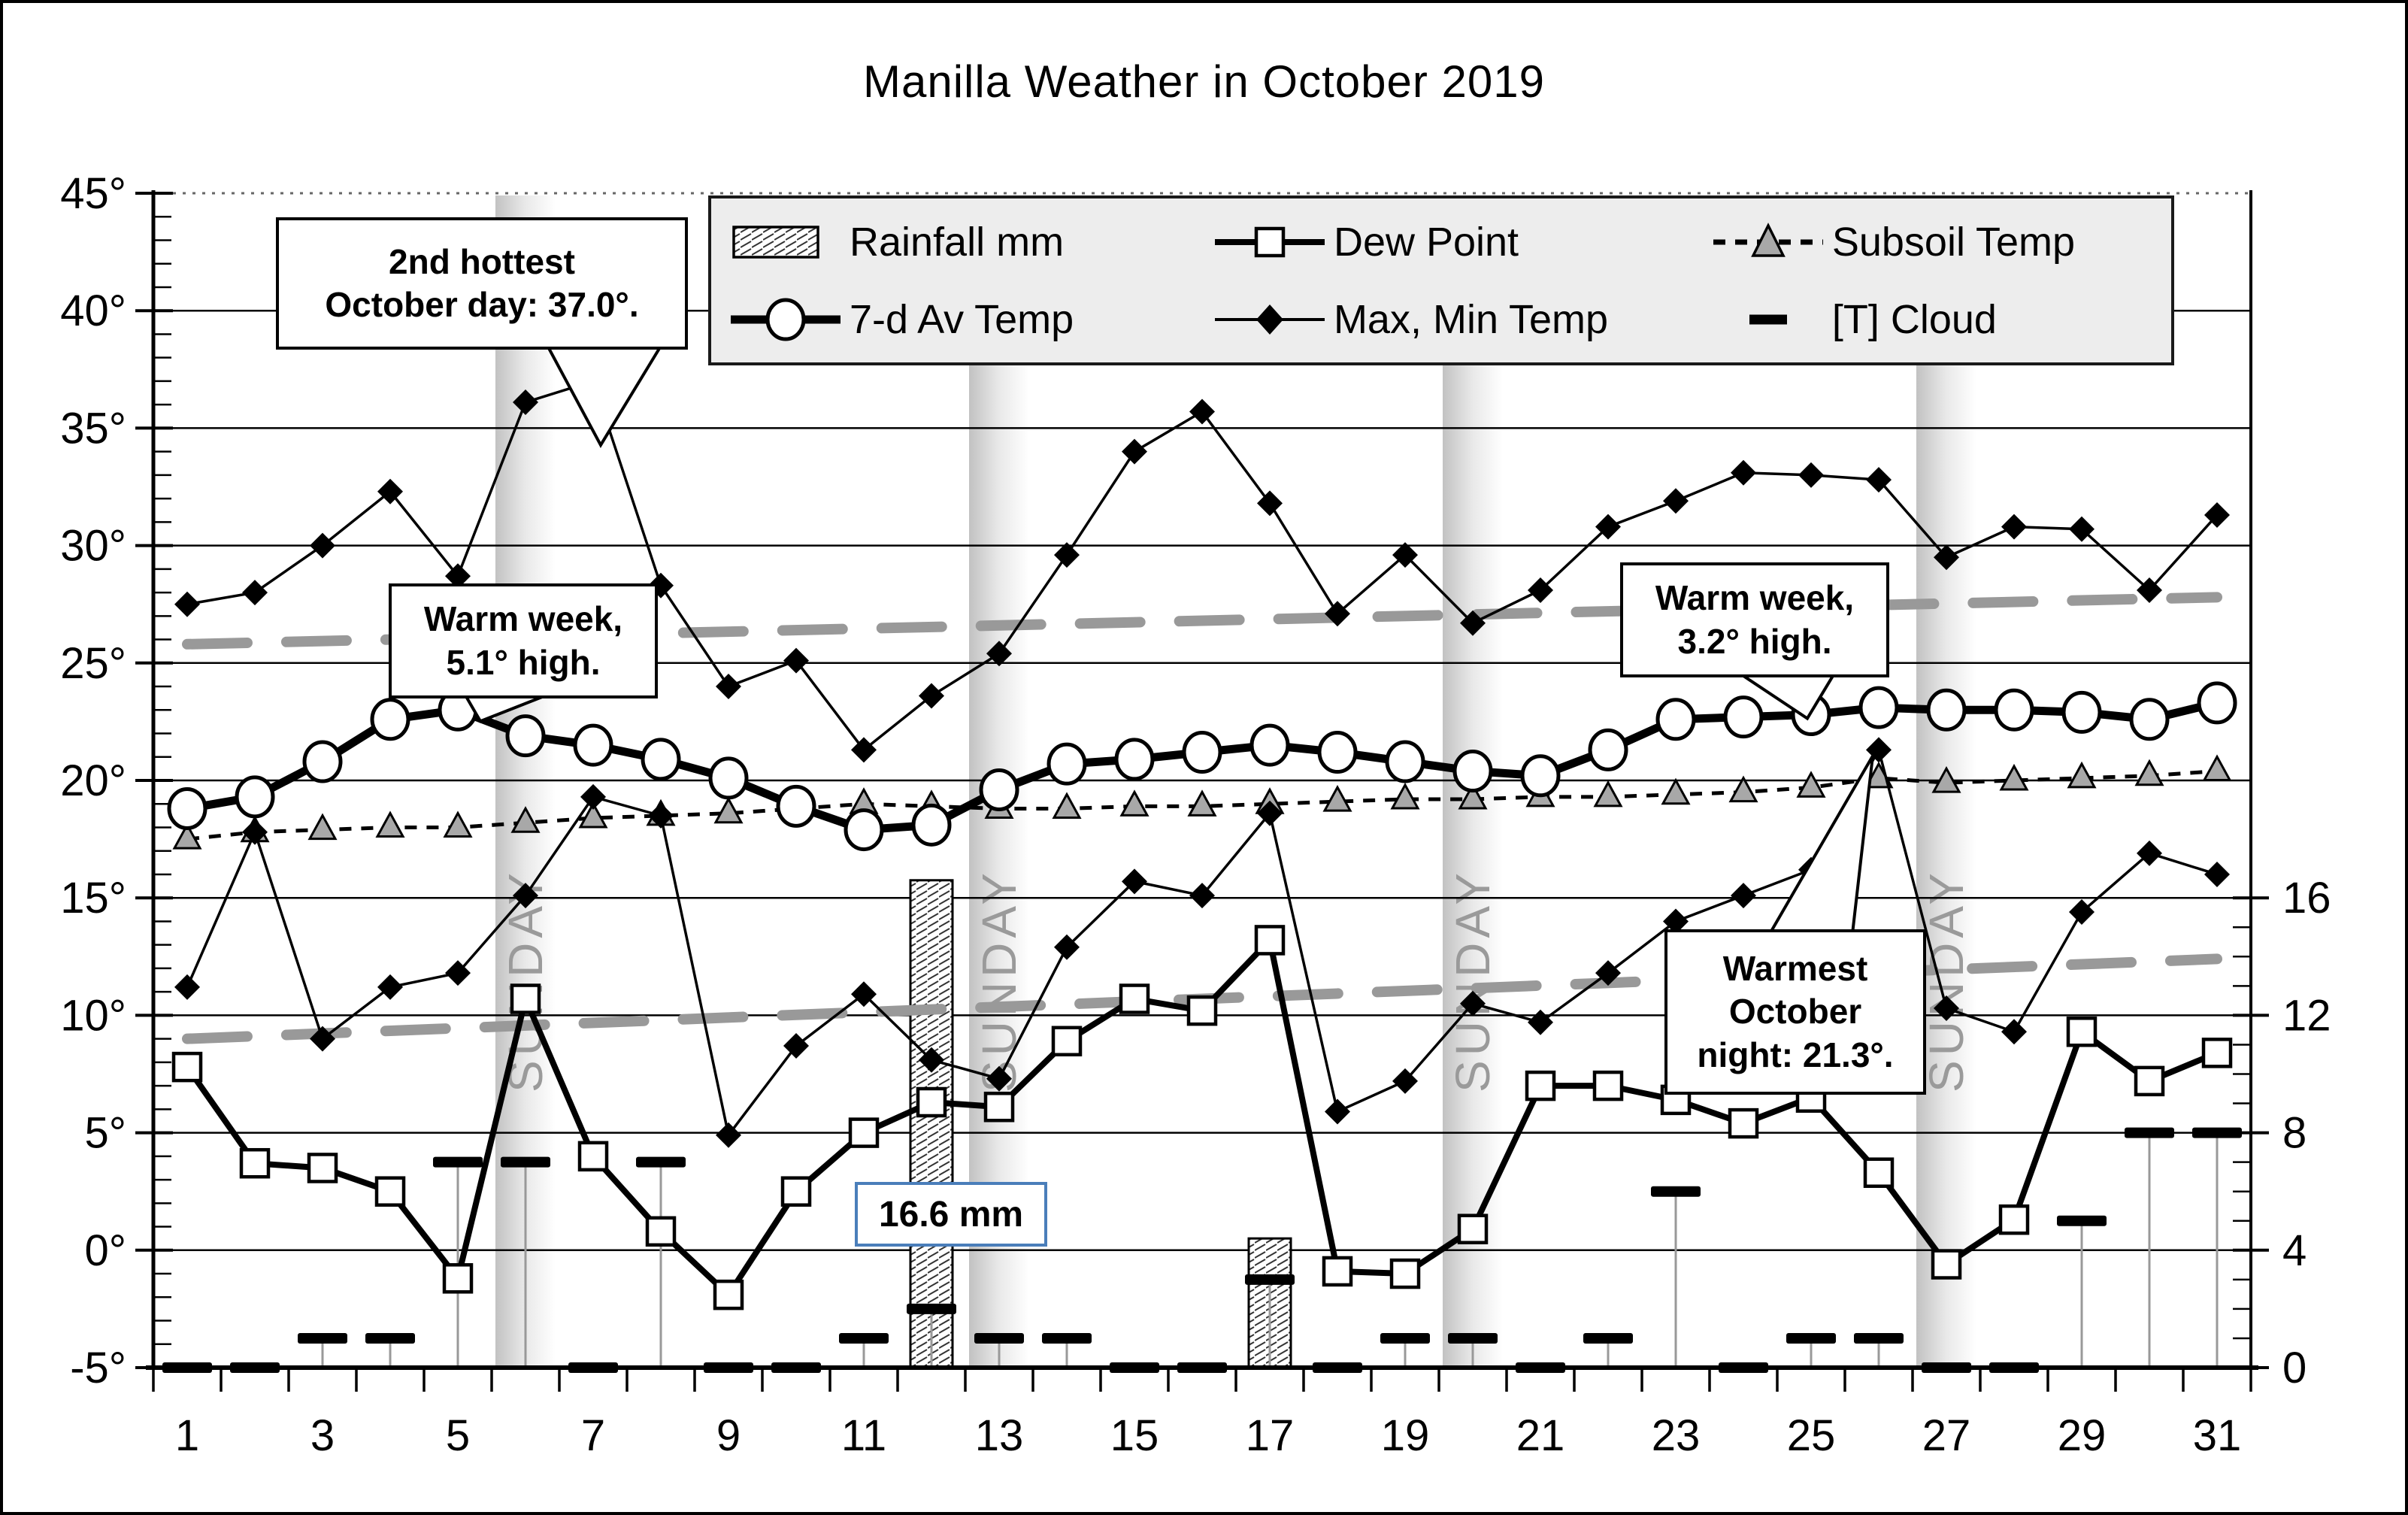 The width and height of the screenshot is (2408, 1515). I want to click on y-left-tick-label: 25°, so click(93, 663).